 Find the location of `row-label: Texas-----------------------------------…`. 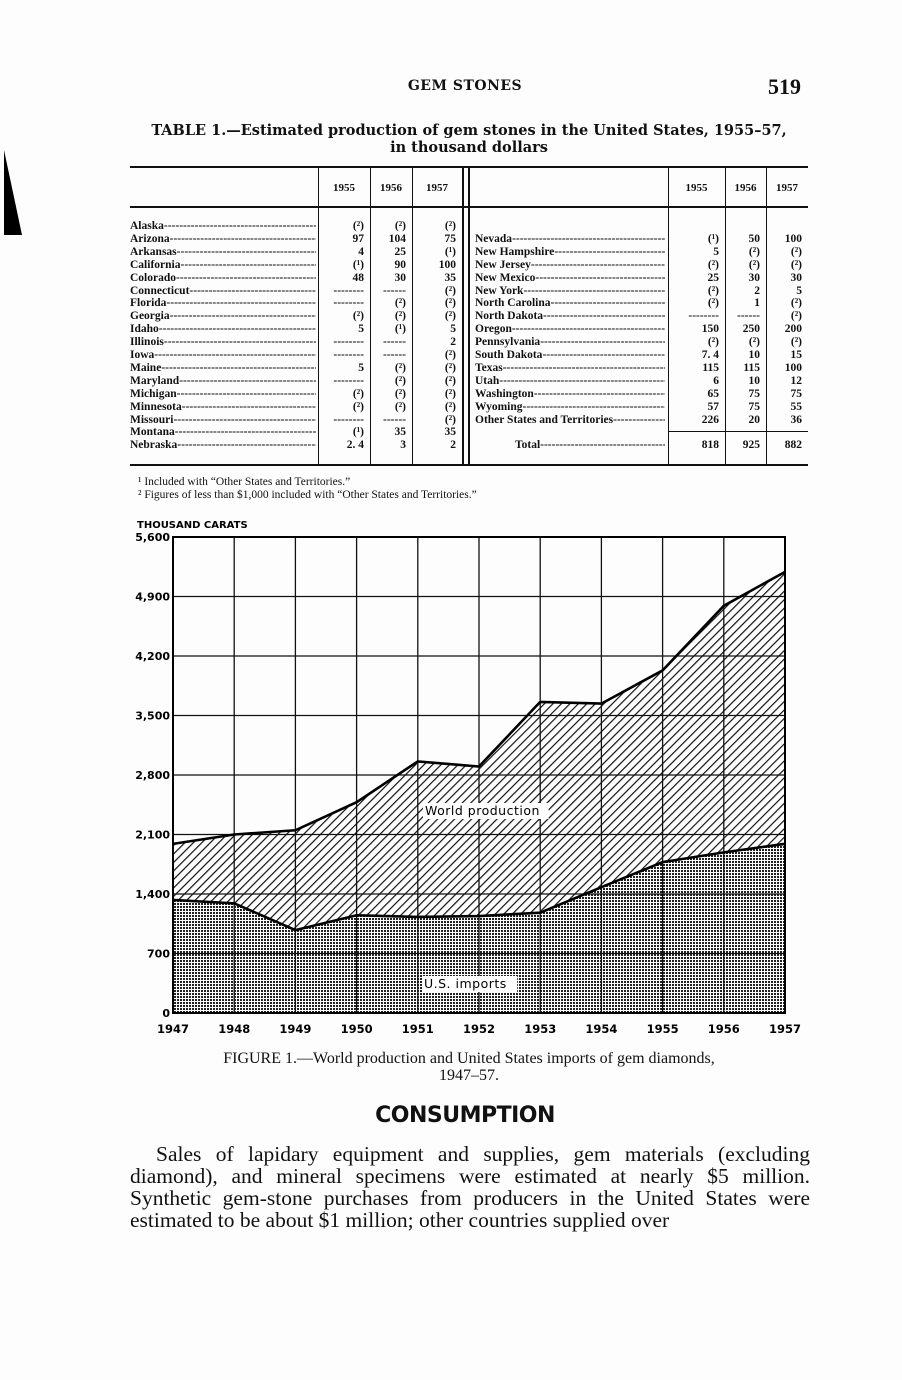

row-label: Texas-----------------------------------… is located at coordinates (570, 368).